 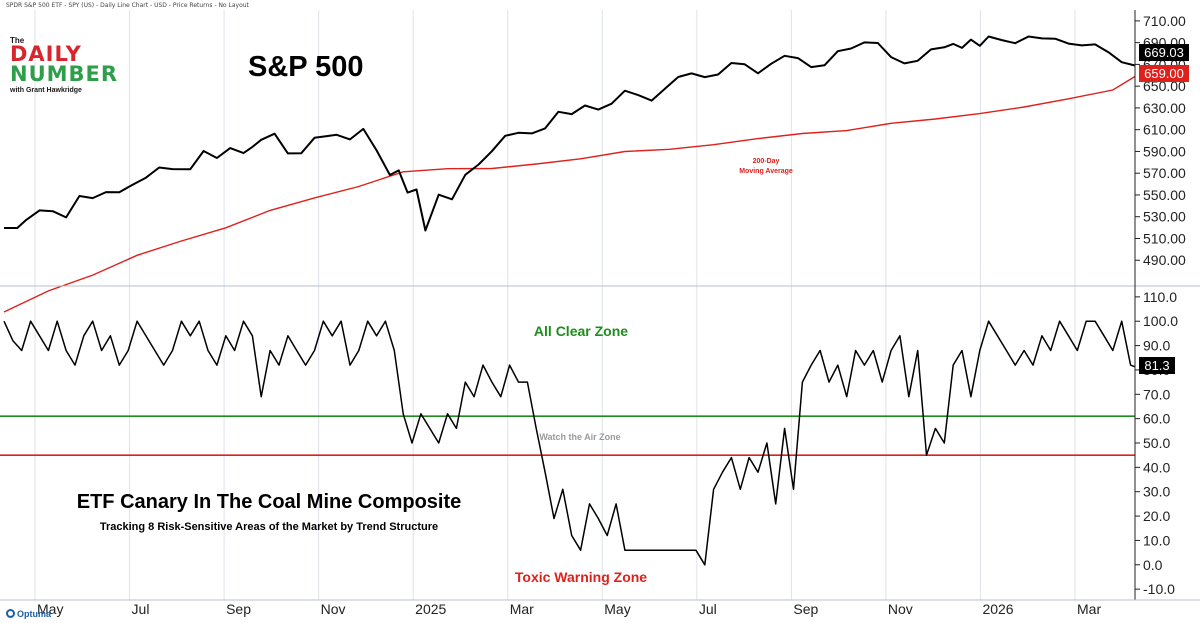 What do you see at coordinates (46, 54) in the screenshot?
I see `logo-daily: DAILY` at bounding box center [46, 54].